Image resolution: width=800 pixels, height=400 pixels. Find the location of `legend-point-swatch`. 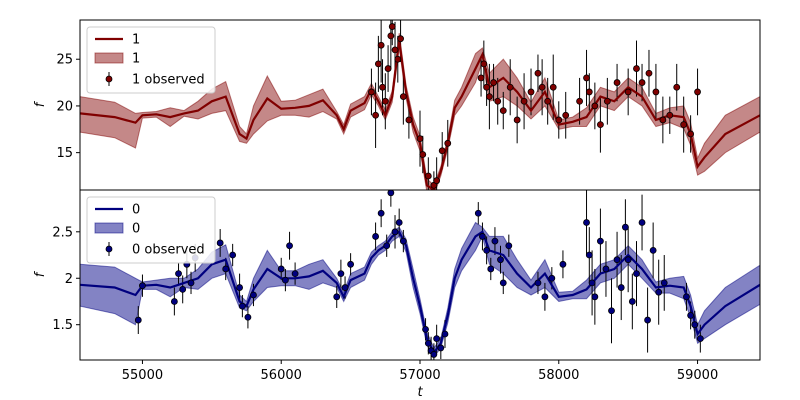

legend-point-swatch is located at coordinates (109, 249).